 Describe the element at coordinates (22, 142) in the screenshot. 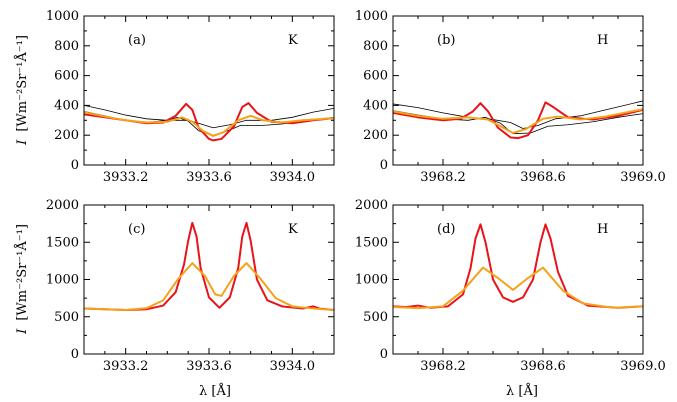

I see `ylabel-top-symbol: I` at that location.